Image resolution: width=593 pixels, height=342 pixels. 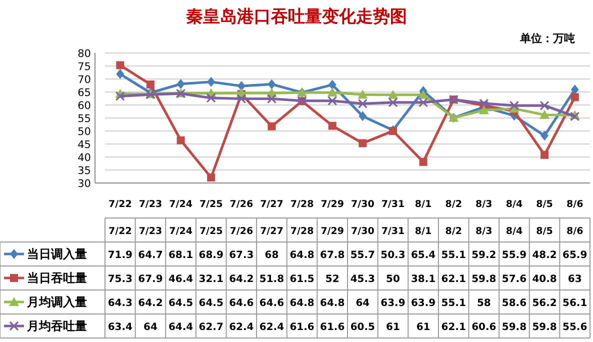 I want to click on data-label: 59.2, so click(x=484, y=255).